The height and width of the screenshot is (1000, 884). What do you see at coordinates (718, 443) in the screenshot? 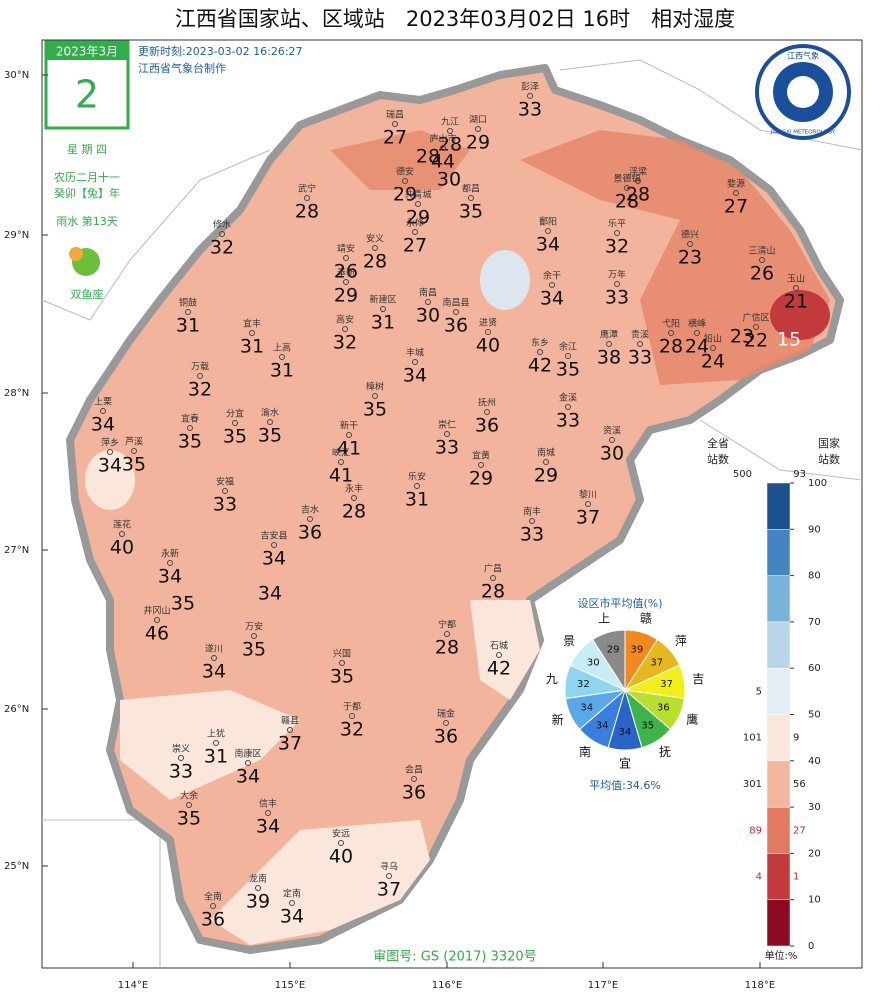
I see `legend-header: 全省` at bounding box center [718, 443].